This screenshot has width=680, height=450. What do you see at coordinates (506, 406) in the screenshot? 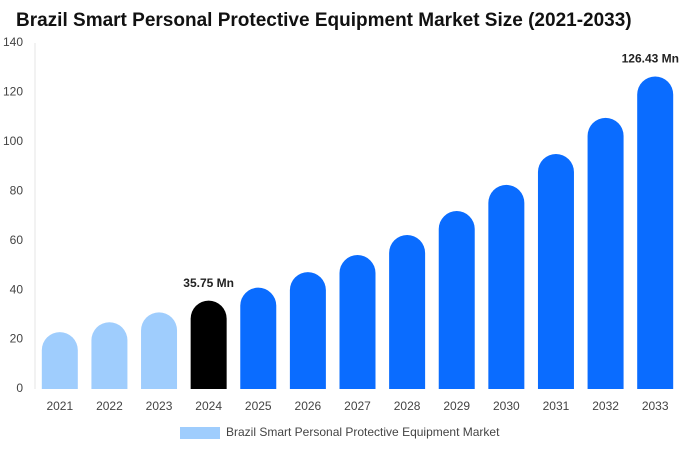
I see `x-tick-label: 2030` at bounding box center [506, 406].